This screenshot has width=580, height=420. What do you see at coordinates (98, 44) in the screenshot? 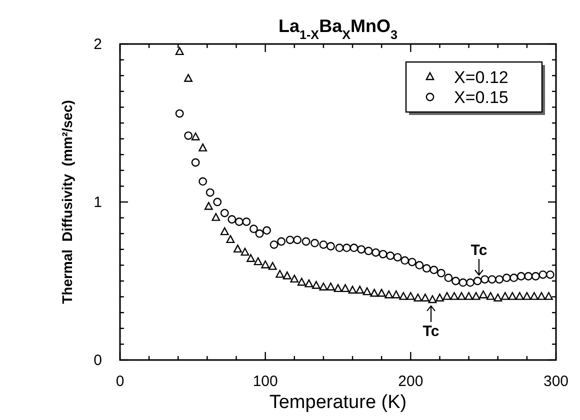
I see `y-tick-label: 2` at bounding box center [98, 44].